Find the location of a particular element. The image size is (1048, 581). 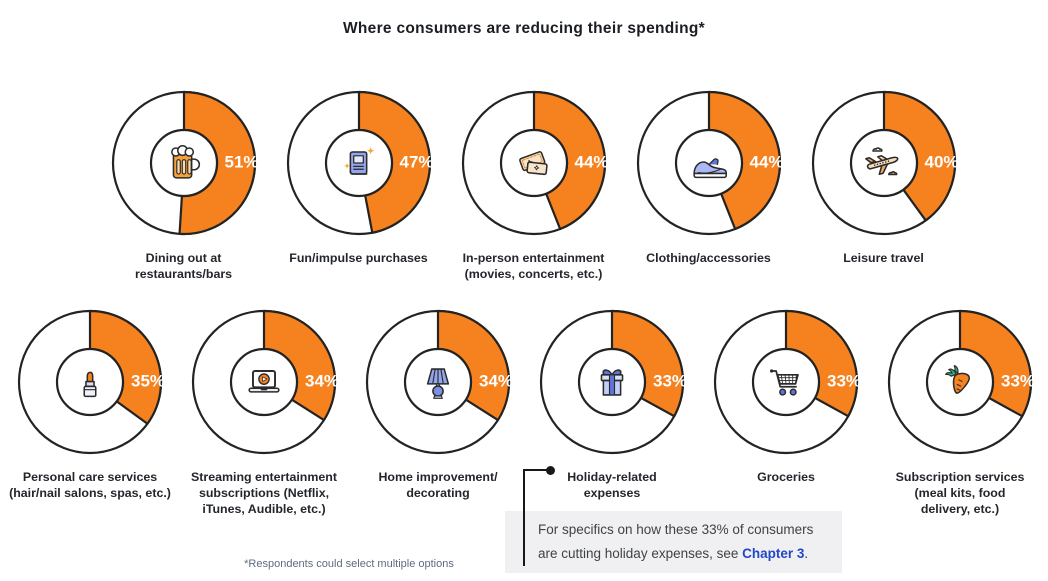

donut-ring-groceries: 33% is located at coordinates (786, 382).